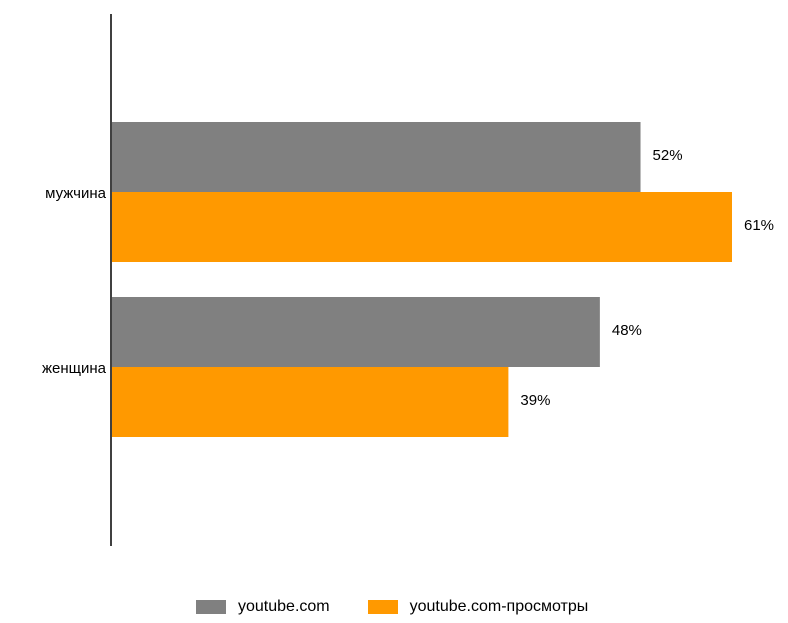 The height and width of the screenshot is (623, 788). What do you see at coordinates (759, 225) in the screenshot?
I see `data-label-2-1: 61%` at bounding box center [759, 225].